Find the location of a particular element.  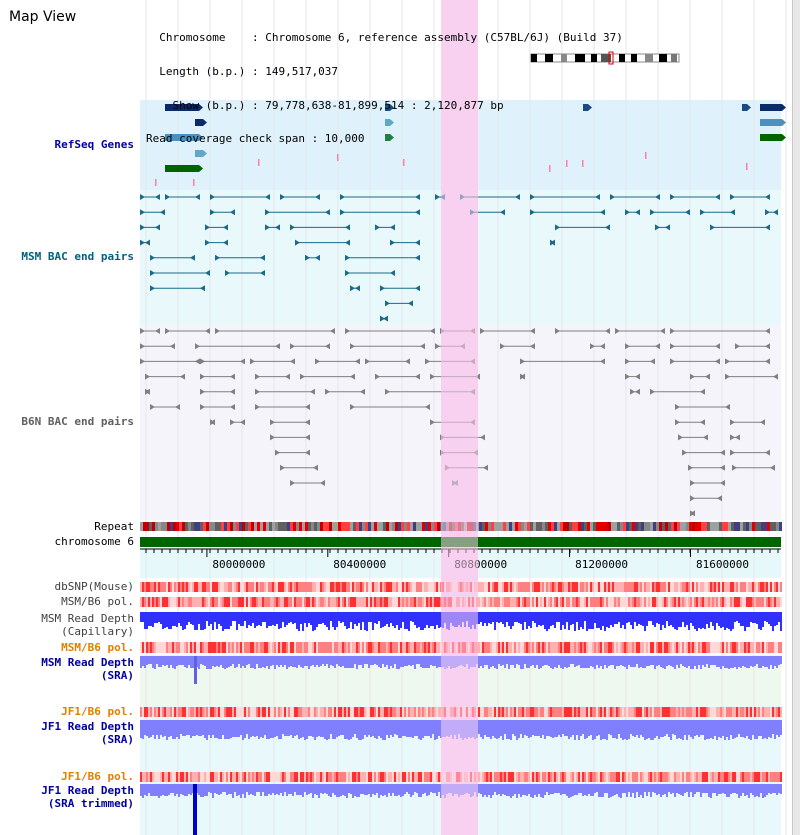

msm-bac-pair-end is located at coordinates (392, 227).